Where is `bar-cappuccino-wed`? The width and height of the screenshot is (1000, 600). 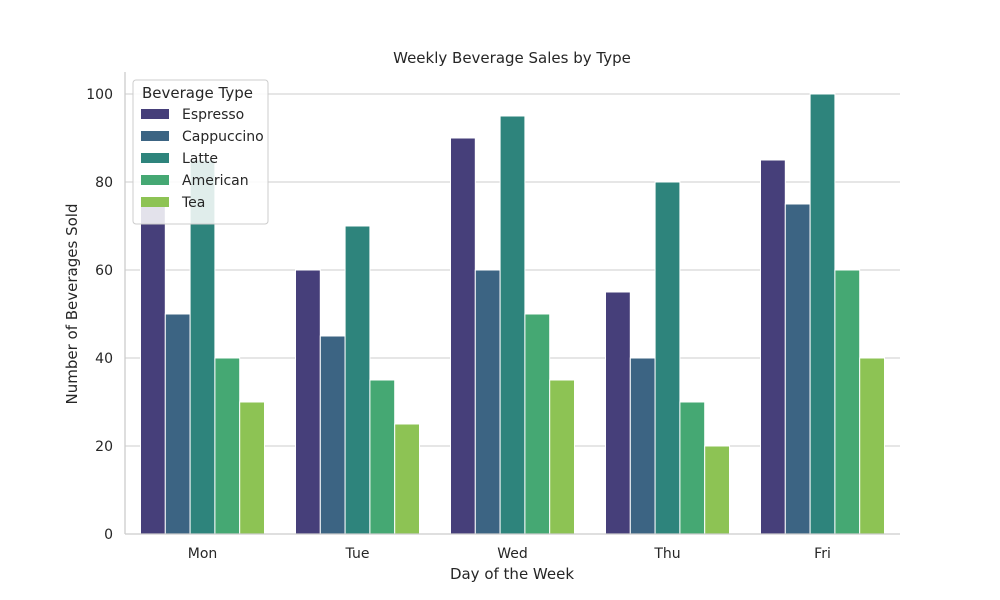 bar-cappuccino-wed is located at coordinates (487, 402).